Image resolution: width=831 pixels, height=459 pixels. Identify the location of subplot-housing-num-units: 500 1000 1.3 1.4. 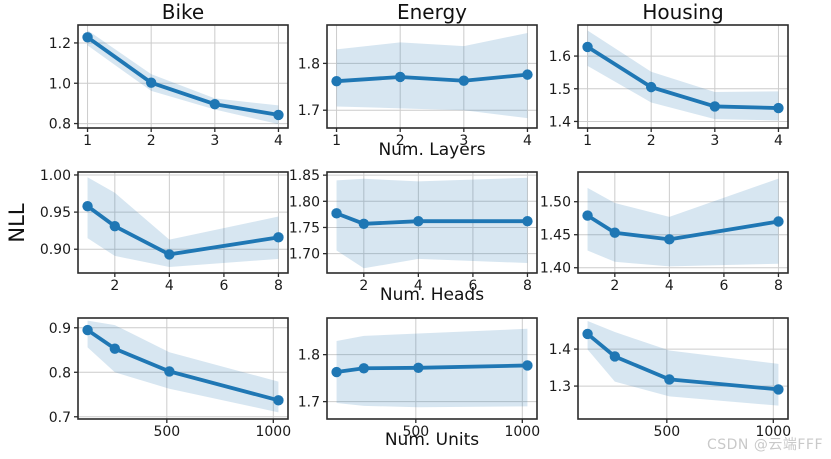
(670, 378).